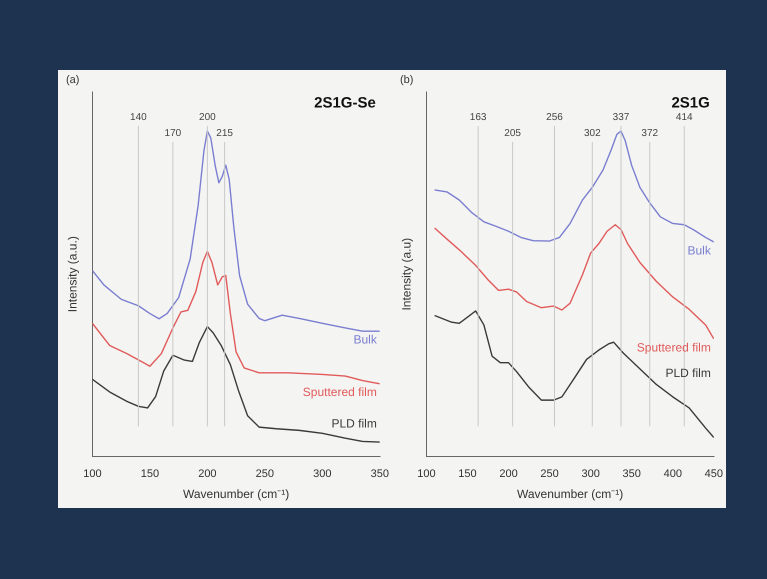 The width and height of the screenshot is (767, 579). Describe the element at coordinates (650, 133) in the screenshot. I see `ref-line-label: 372` at that location.